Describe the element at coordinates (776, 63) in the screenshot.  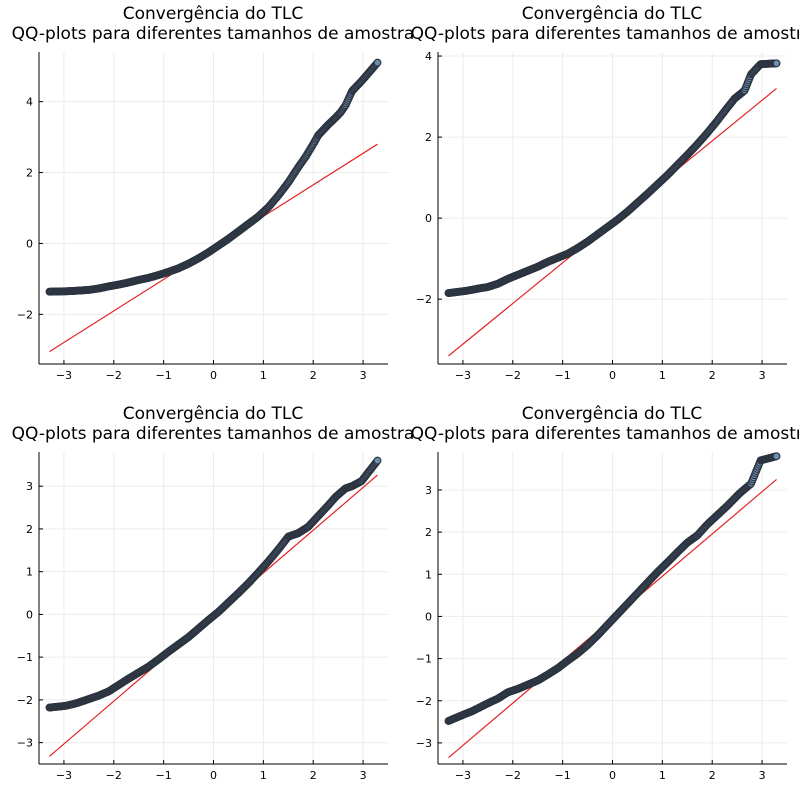
I see `subplot-2-data-point` at that location.